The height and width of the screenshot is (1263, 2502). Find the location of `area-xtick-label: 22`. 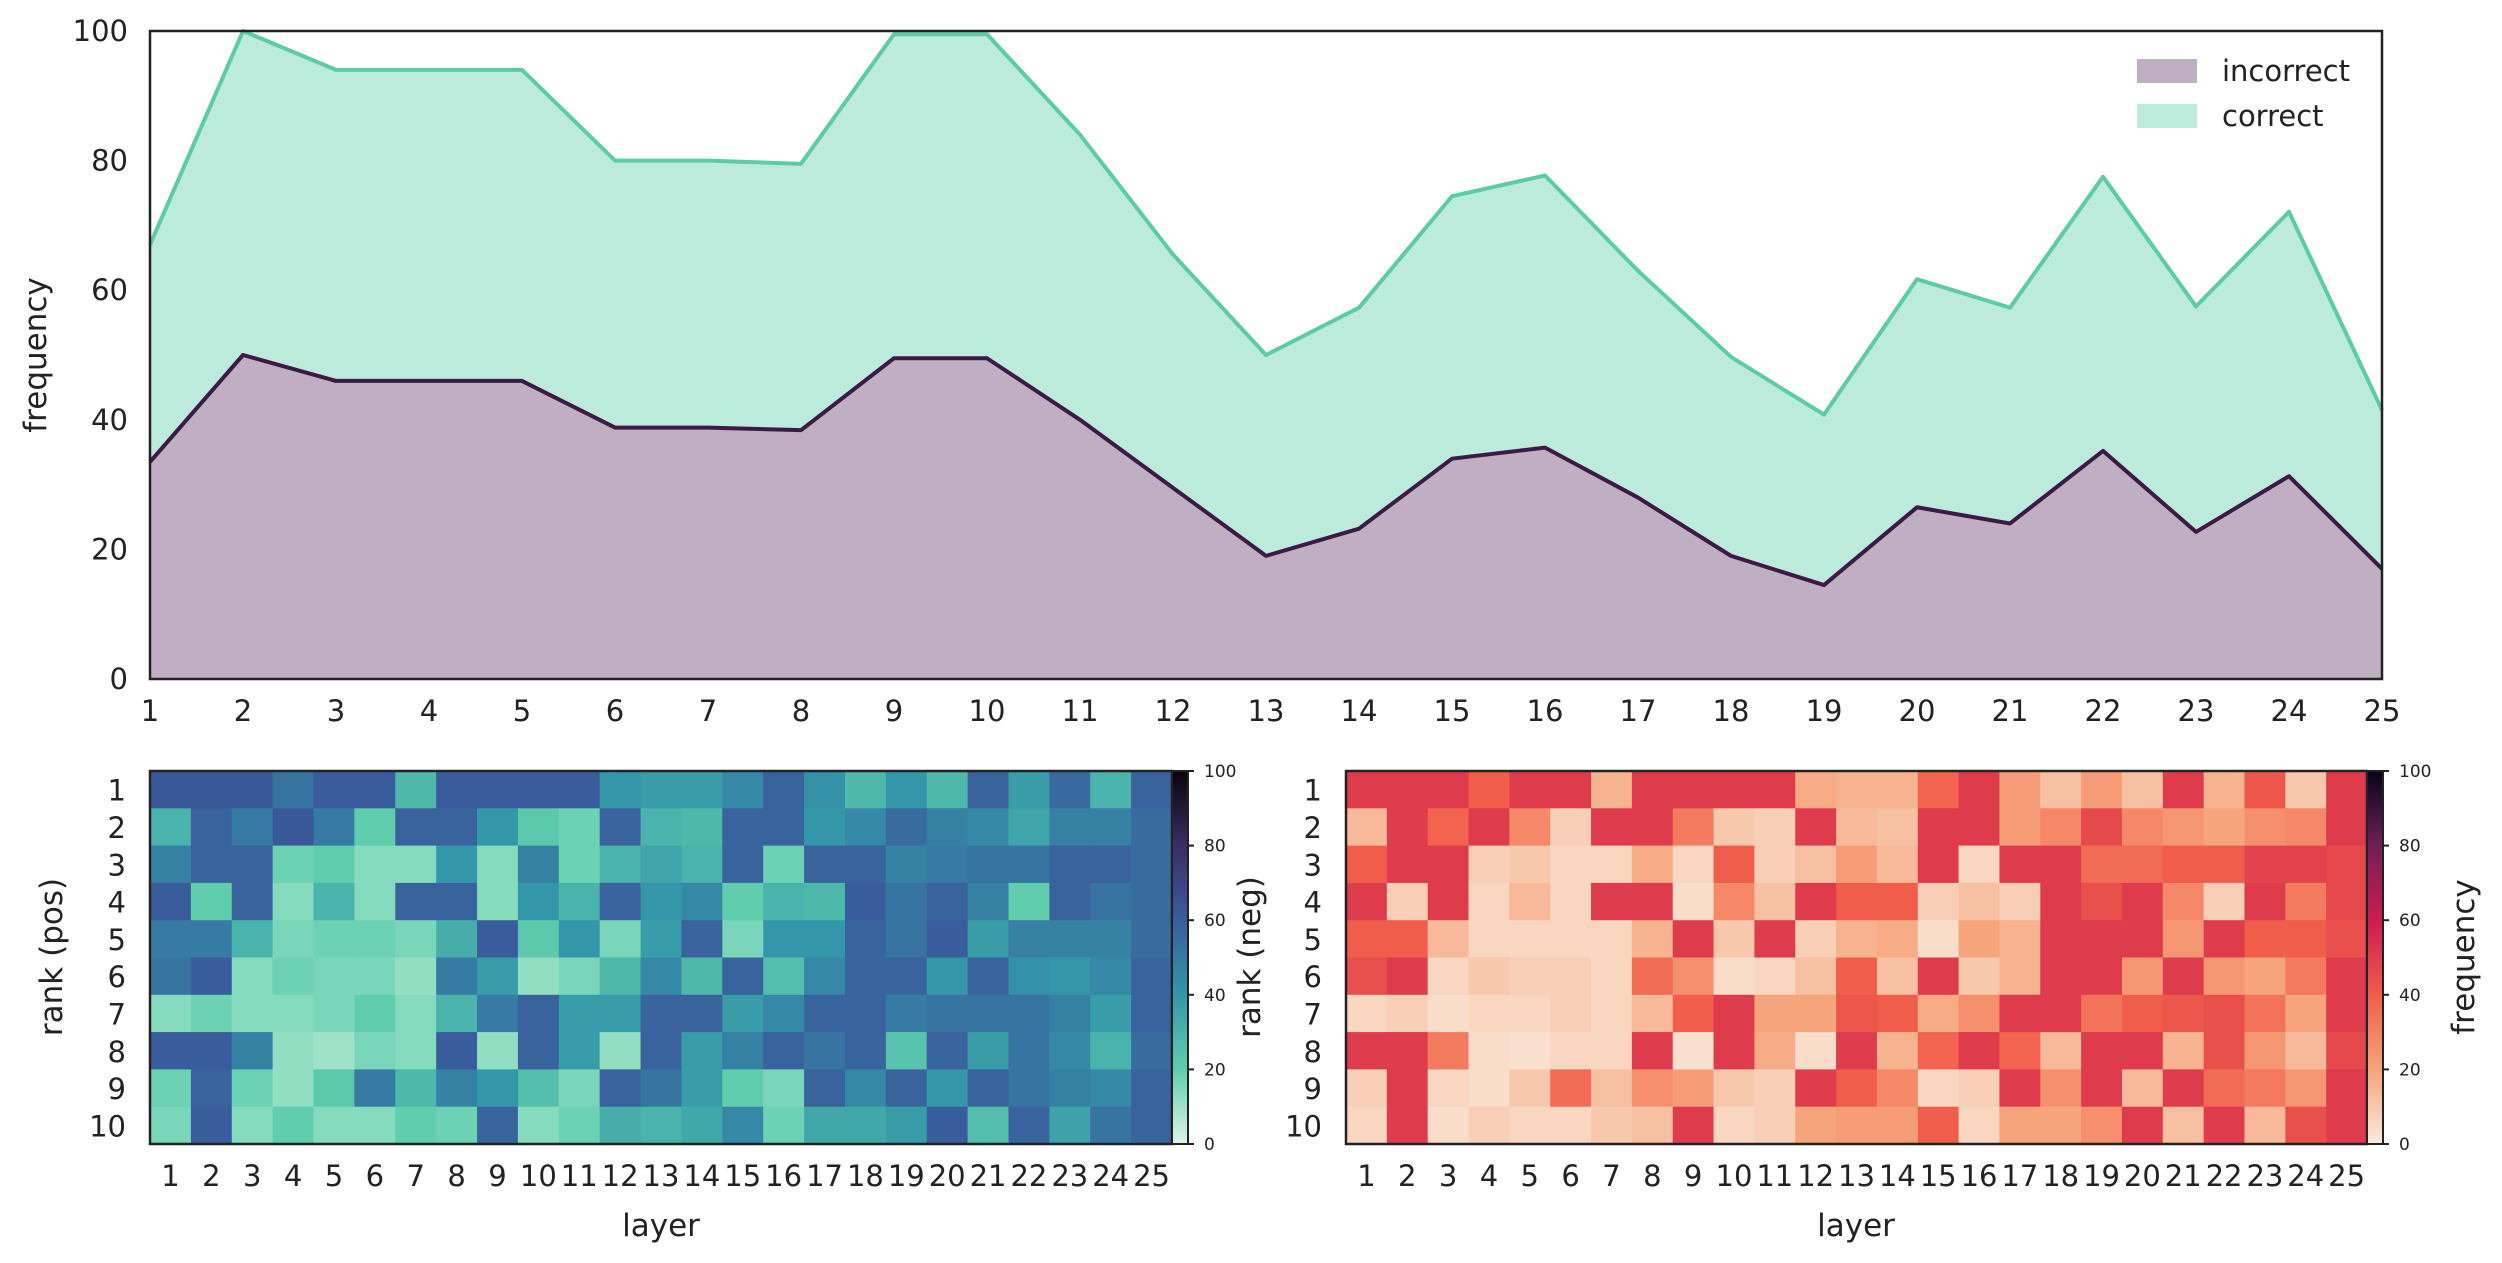

area-xtick-label: 22 is located at coordinates (2103, 711).